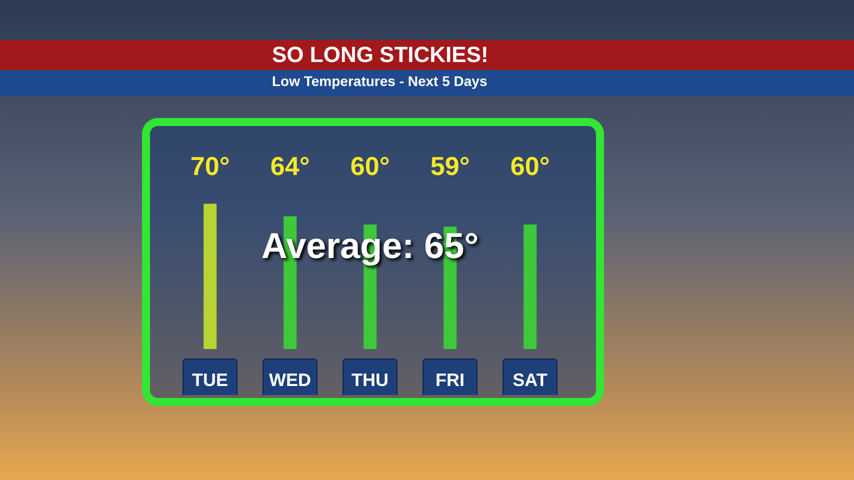 This screenshot has width=854, height=480. What do you see at coordinates (370, 380) in the screenshot?
I see `x-tick-label: THU` at bounding box center [370, 380].